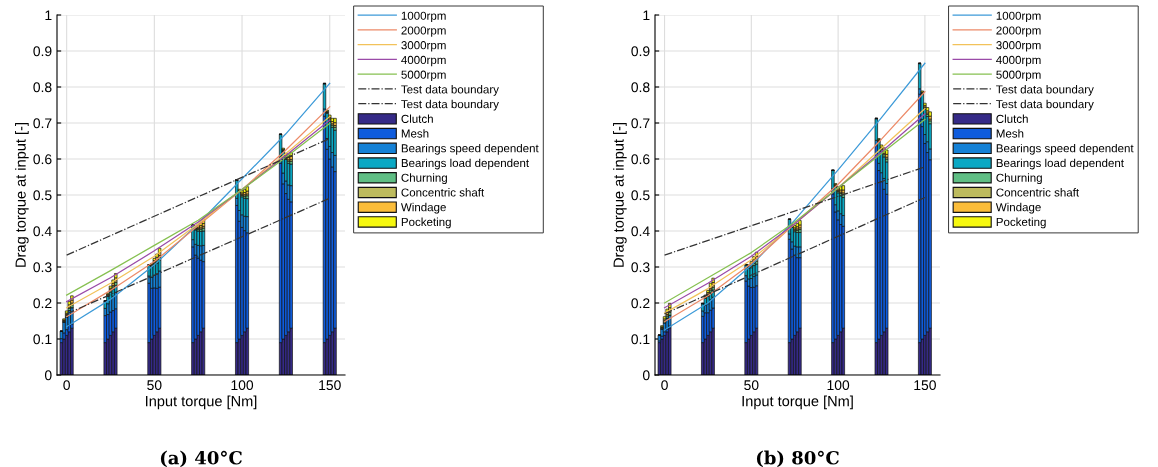 This screenshot has width=1158, height=467. Describe the element at coordinates (797, 458) in the screenshot. I see `text: (b) 80°C` at that location.